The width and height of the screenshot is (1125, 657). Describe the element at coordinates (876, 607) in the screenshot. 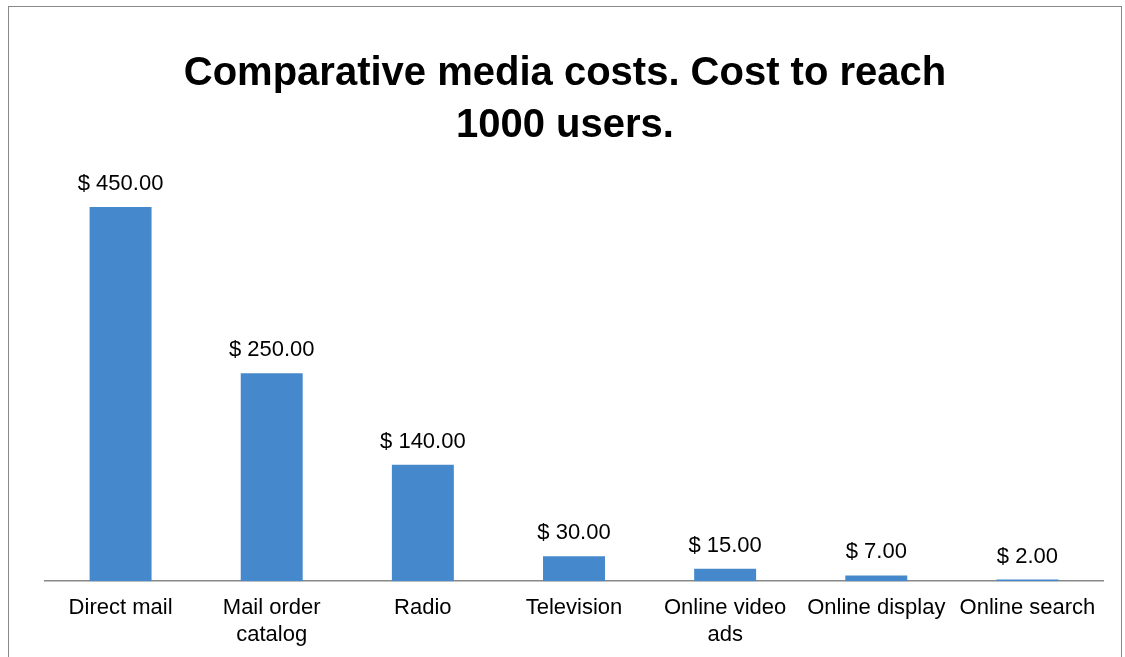

I see `x-tick-label: Online display` at that location.